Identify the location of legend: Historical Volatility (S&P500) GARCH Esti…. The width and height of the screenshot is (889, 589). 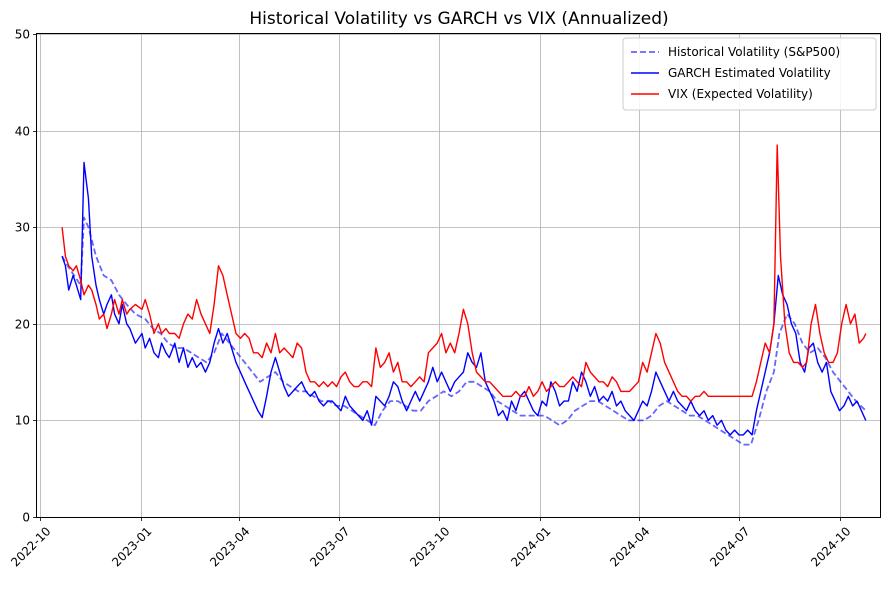
(749, 74).